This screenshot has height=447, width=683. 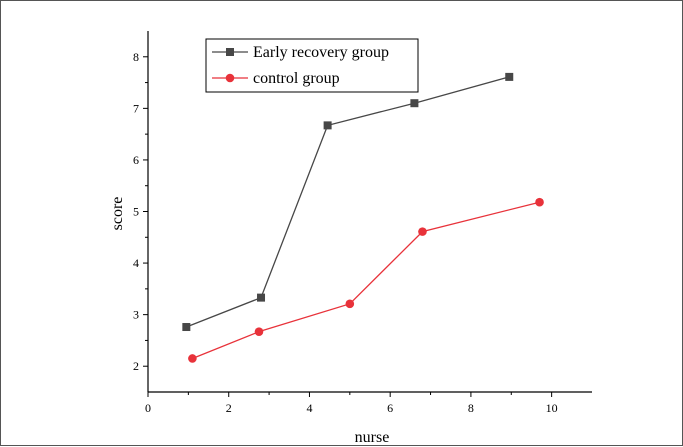 What do you see at coordinates (229, 408) in the screenshot?
I see `x-tick-label: 2` at bounding box center [229, 408].